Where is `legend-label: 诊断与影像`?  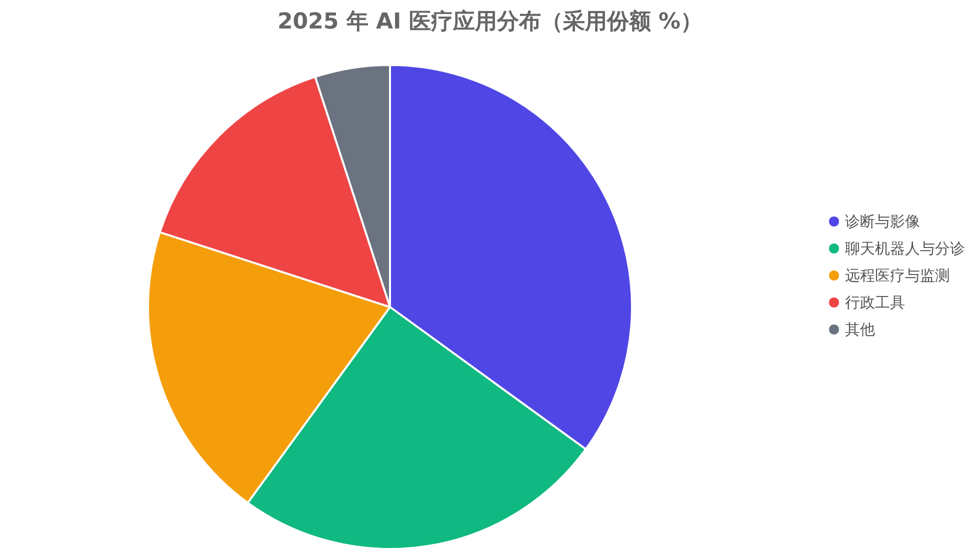 legend-label: 诊断与影像 is located at coordinates (882, 221).